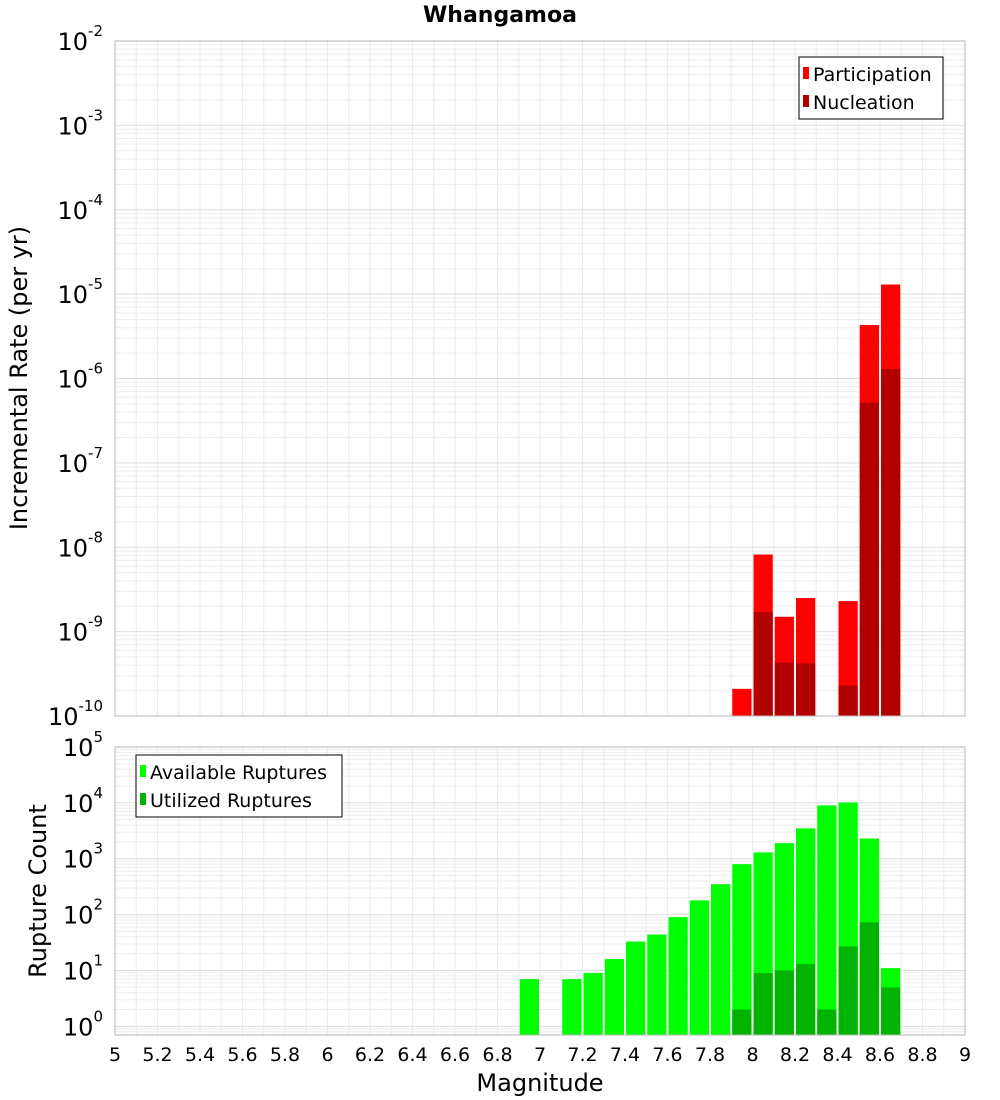  What do you see at coordinates (80, 292) in the screenshot?
I see `top-y-tick-label: 10⁻⁵` at bounding box center [80, 292].